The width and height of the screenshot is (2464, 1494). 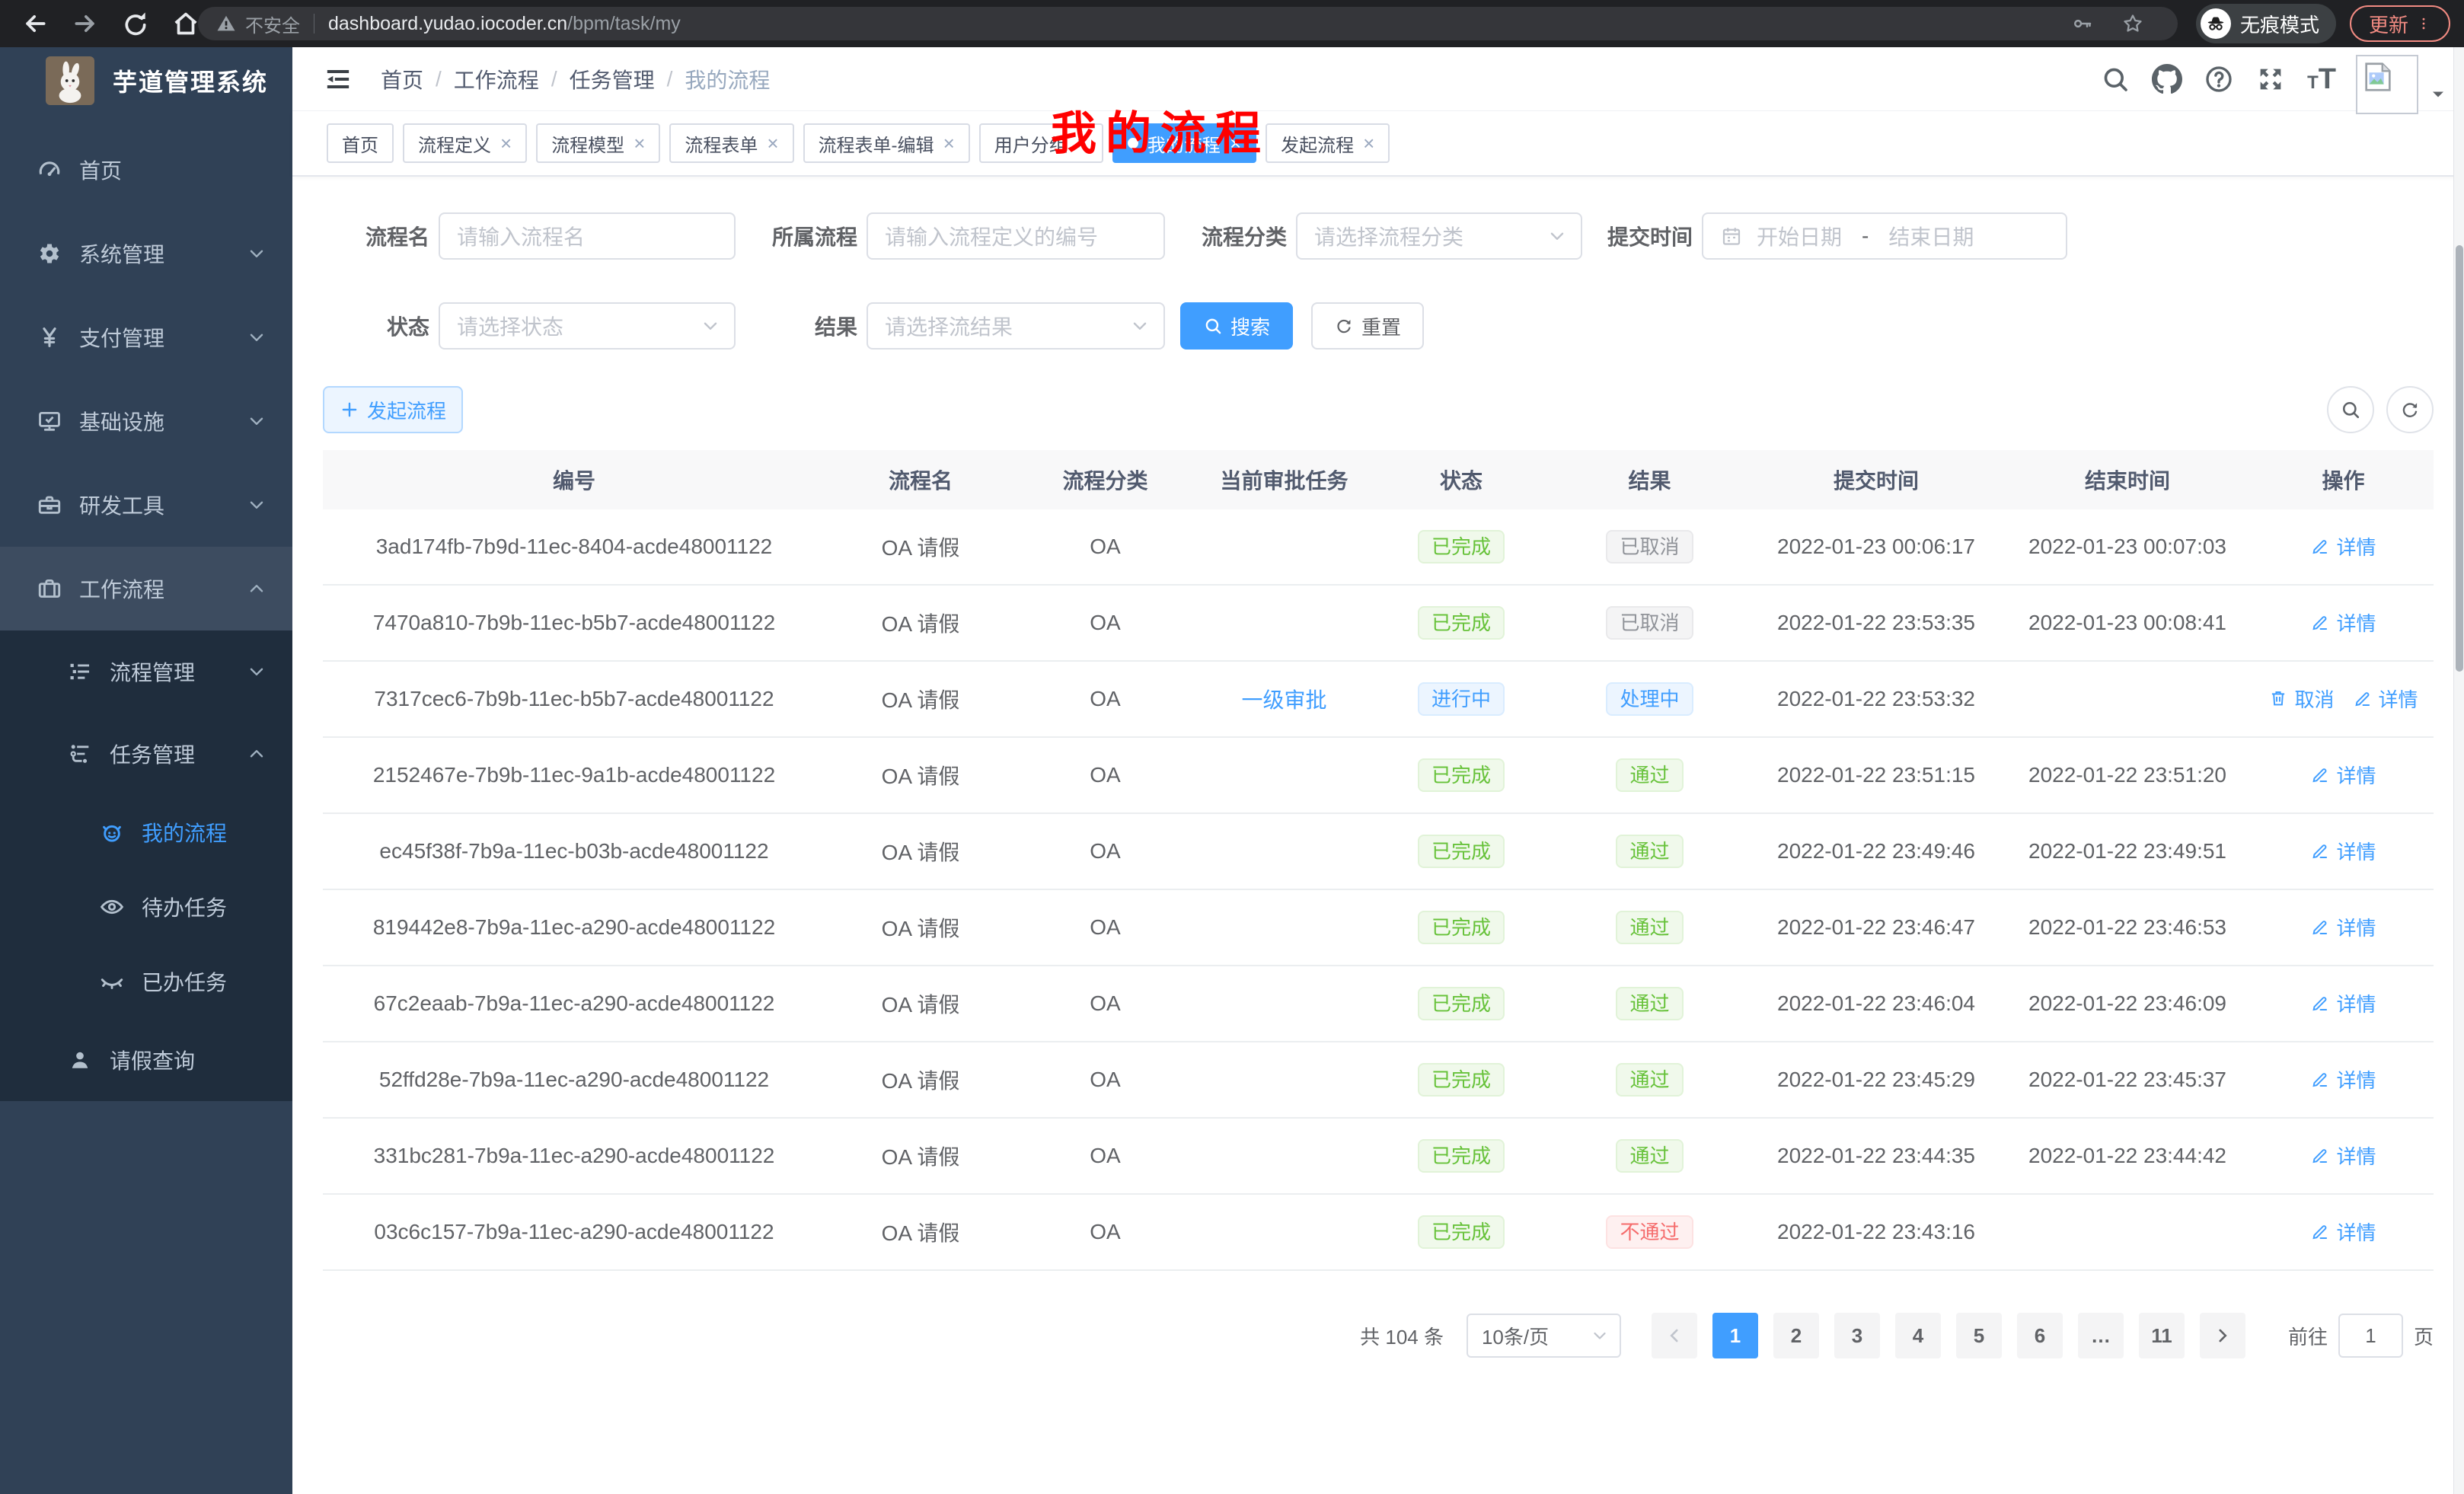 I want to click on sidebar-item-研发工具: 研发工具, so click(x=146, y=505).